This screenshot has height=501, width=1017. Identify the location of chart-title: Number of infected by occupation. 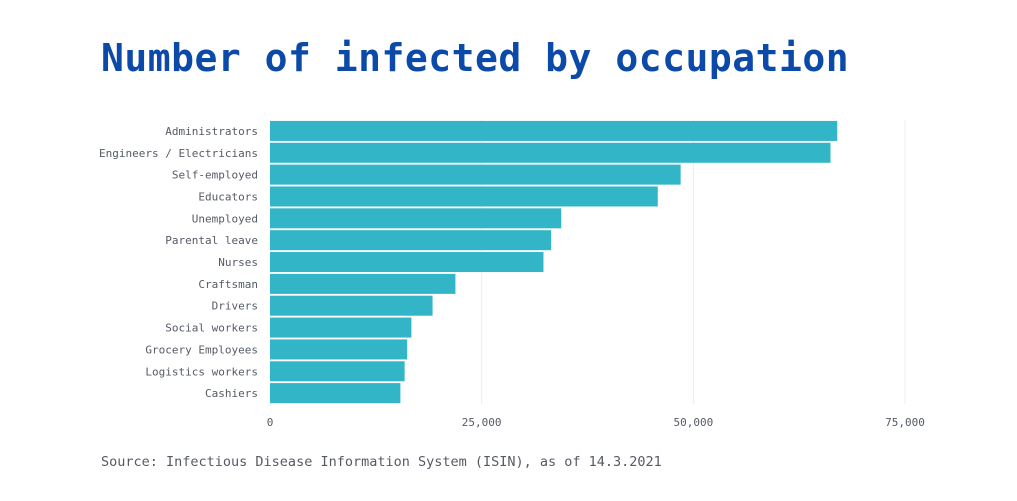
(475, 58).